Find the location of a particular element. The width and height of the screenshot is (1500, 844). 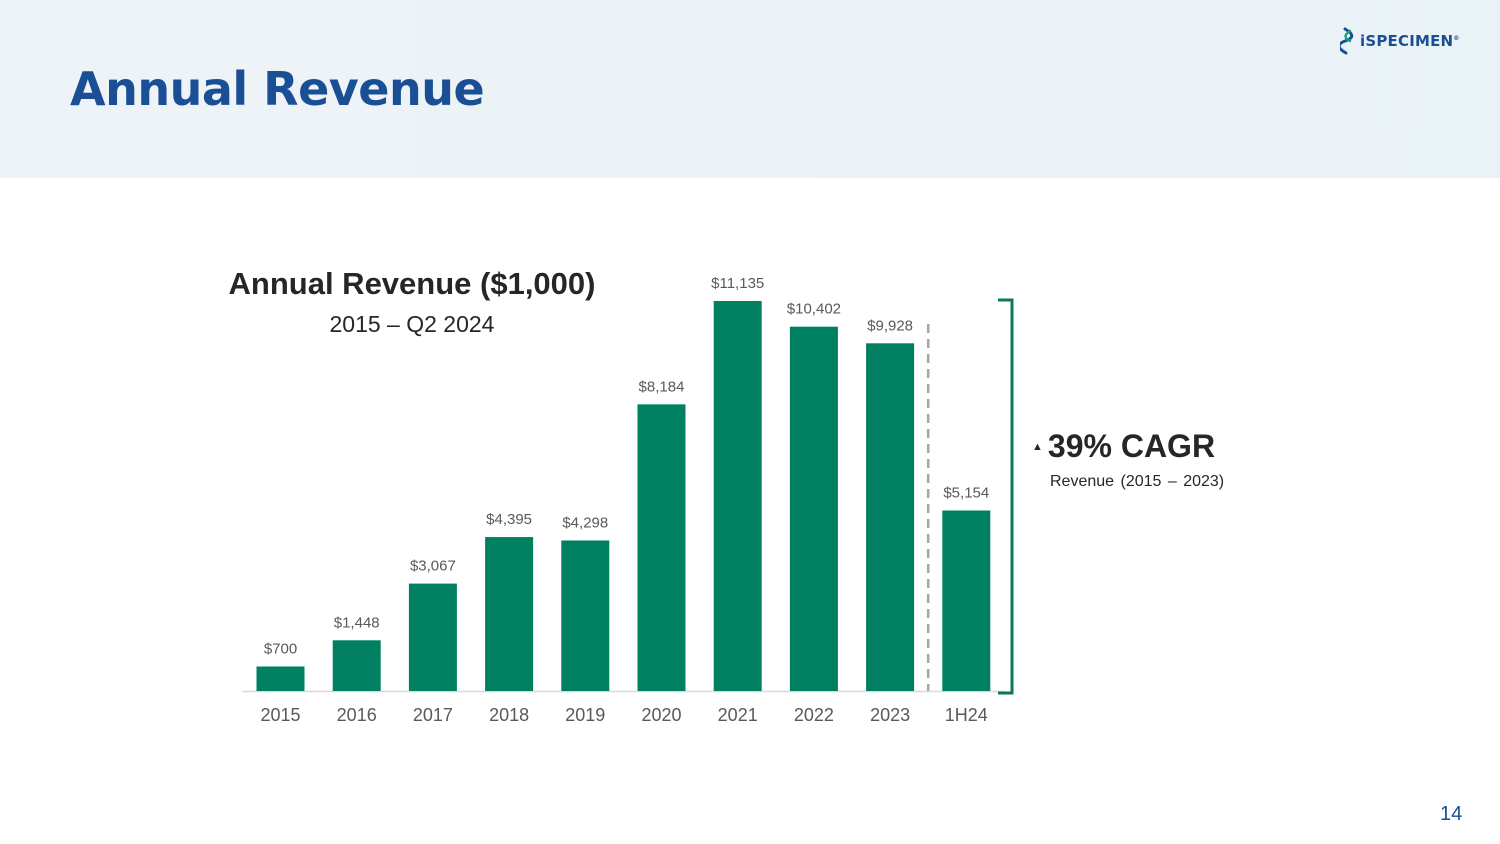

x-tick-2016: 2016 is located at coordinates (357, 715).